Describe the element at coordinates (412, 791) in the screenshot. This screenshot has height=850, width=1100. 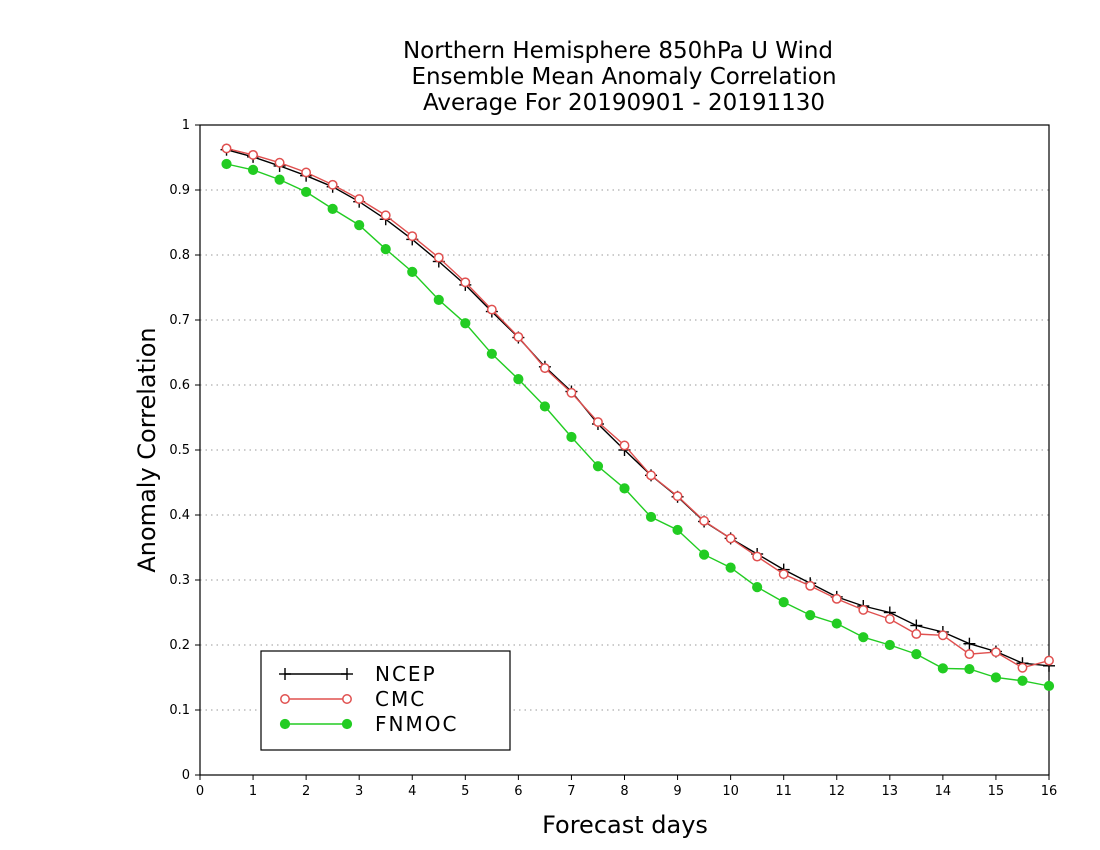
I see `x-tick-label: 4` at that location.